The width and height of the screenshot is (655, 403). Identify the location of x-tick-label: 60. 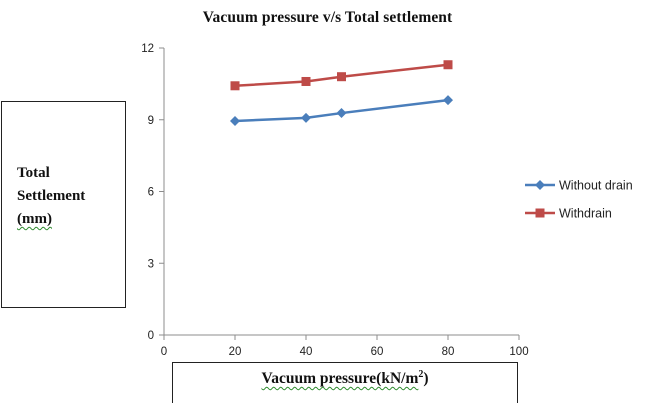
(377, 352).